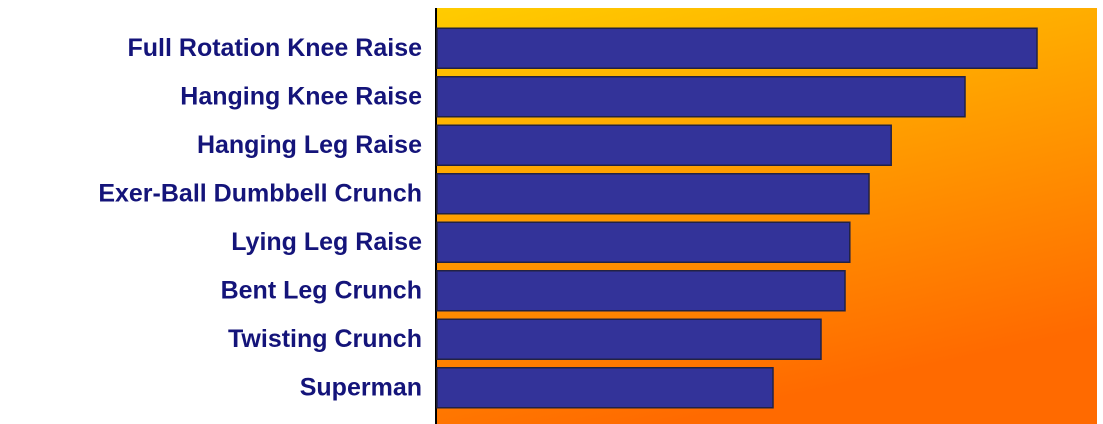 This screenshot has height=424, width=1103. I want to click on y-tick-label: Full Rotation Knee Raise, so click(275, 48).